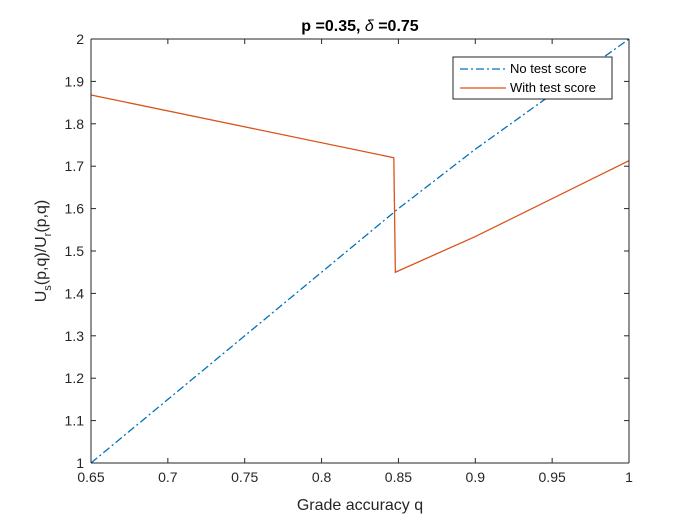 Image resolution: width=695 pixels, height=521 pixels. Describe the element at coordinates (244, 477) in the screenshot. I see `x-tick-label: 0.75` at that location.